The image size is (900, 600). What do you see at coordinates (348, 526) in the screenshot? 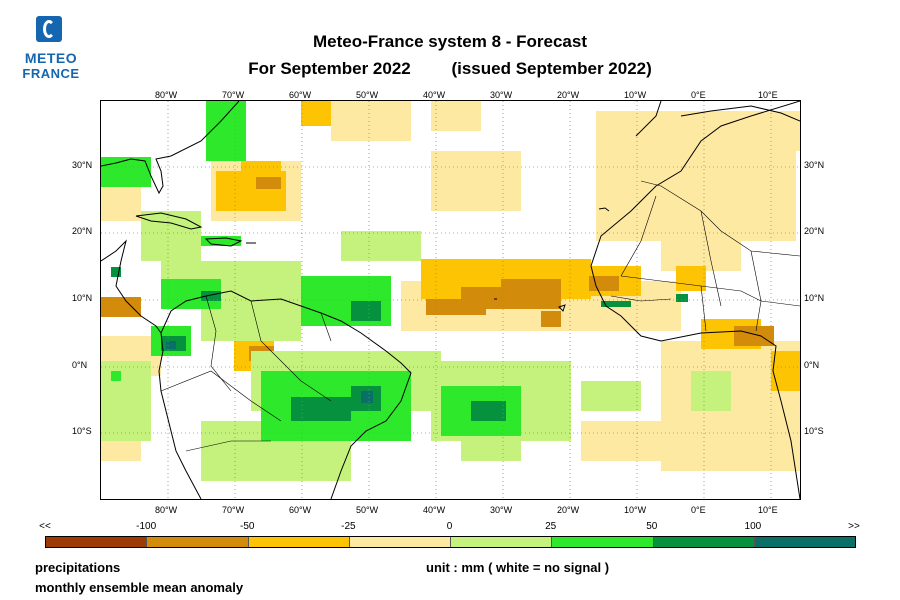
I see `legend-tick-label: -25` at bounding box center [348, 526].